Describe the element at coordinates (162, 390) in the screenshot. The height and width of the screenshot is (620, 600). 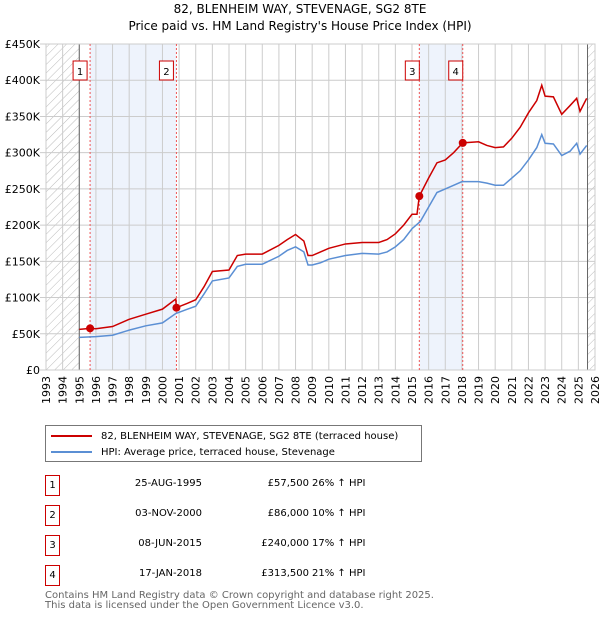
I see `x-tick-label: 2000` at that location.